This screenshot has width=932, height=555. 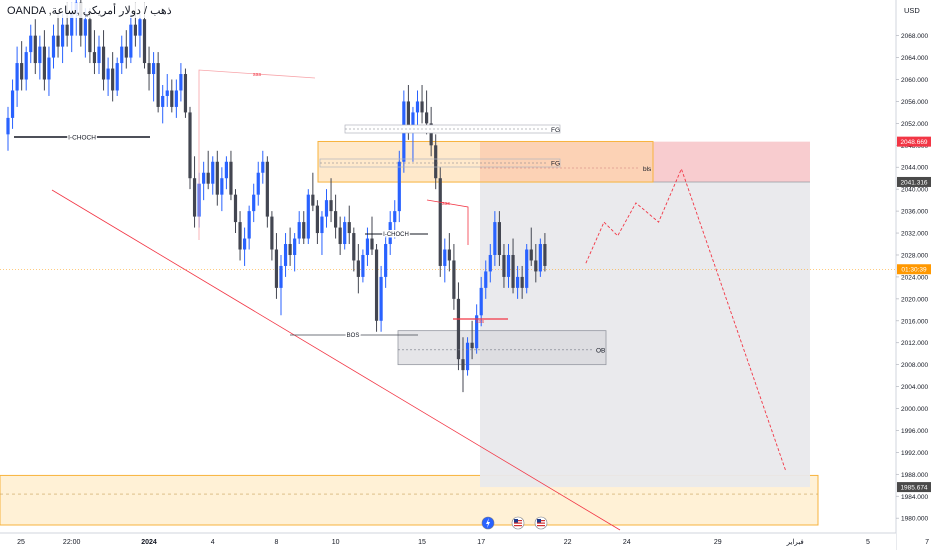 What do you see at coordinates (914, 487) in the screenshot?
I see `price-badge: 1985.674` at bounding box center [914, 487].